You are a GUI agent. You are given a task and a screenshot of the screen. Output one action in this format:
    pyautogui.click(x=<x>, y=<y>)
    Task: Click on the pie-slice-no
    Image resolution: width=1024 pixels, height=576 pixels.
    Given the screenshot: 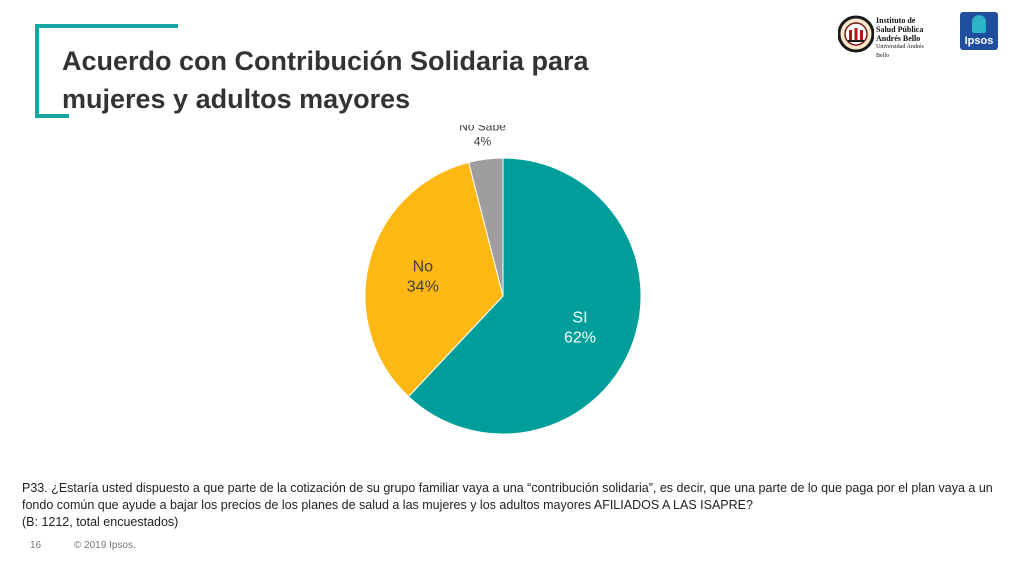 What is the action you would take?
    pyautogui.click(x=434, y=279)
    